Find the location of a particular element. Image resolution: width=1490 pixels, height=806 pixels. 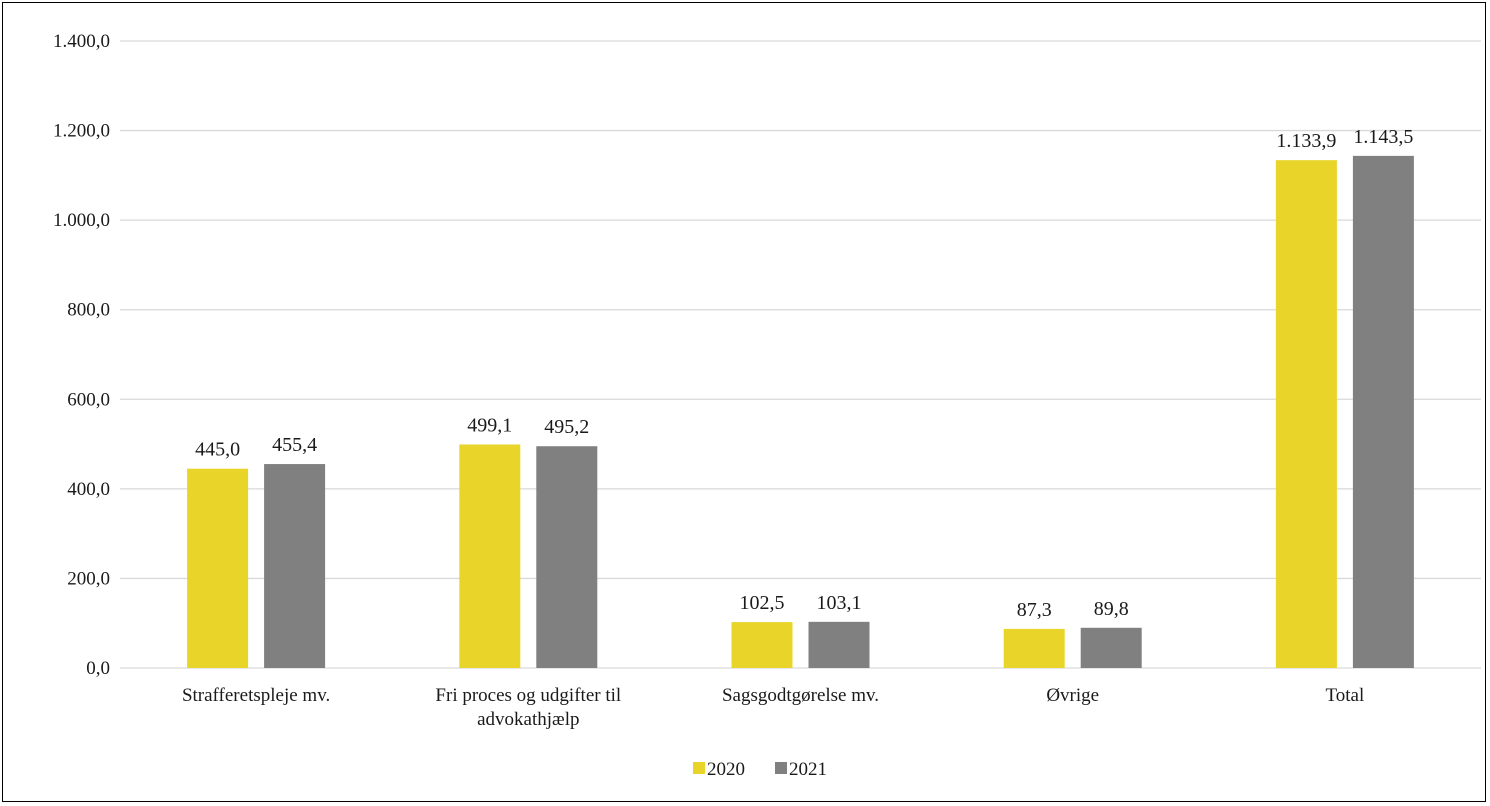

data-label-2020: 445,0 is located at coordinates (217, 450).